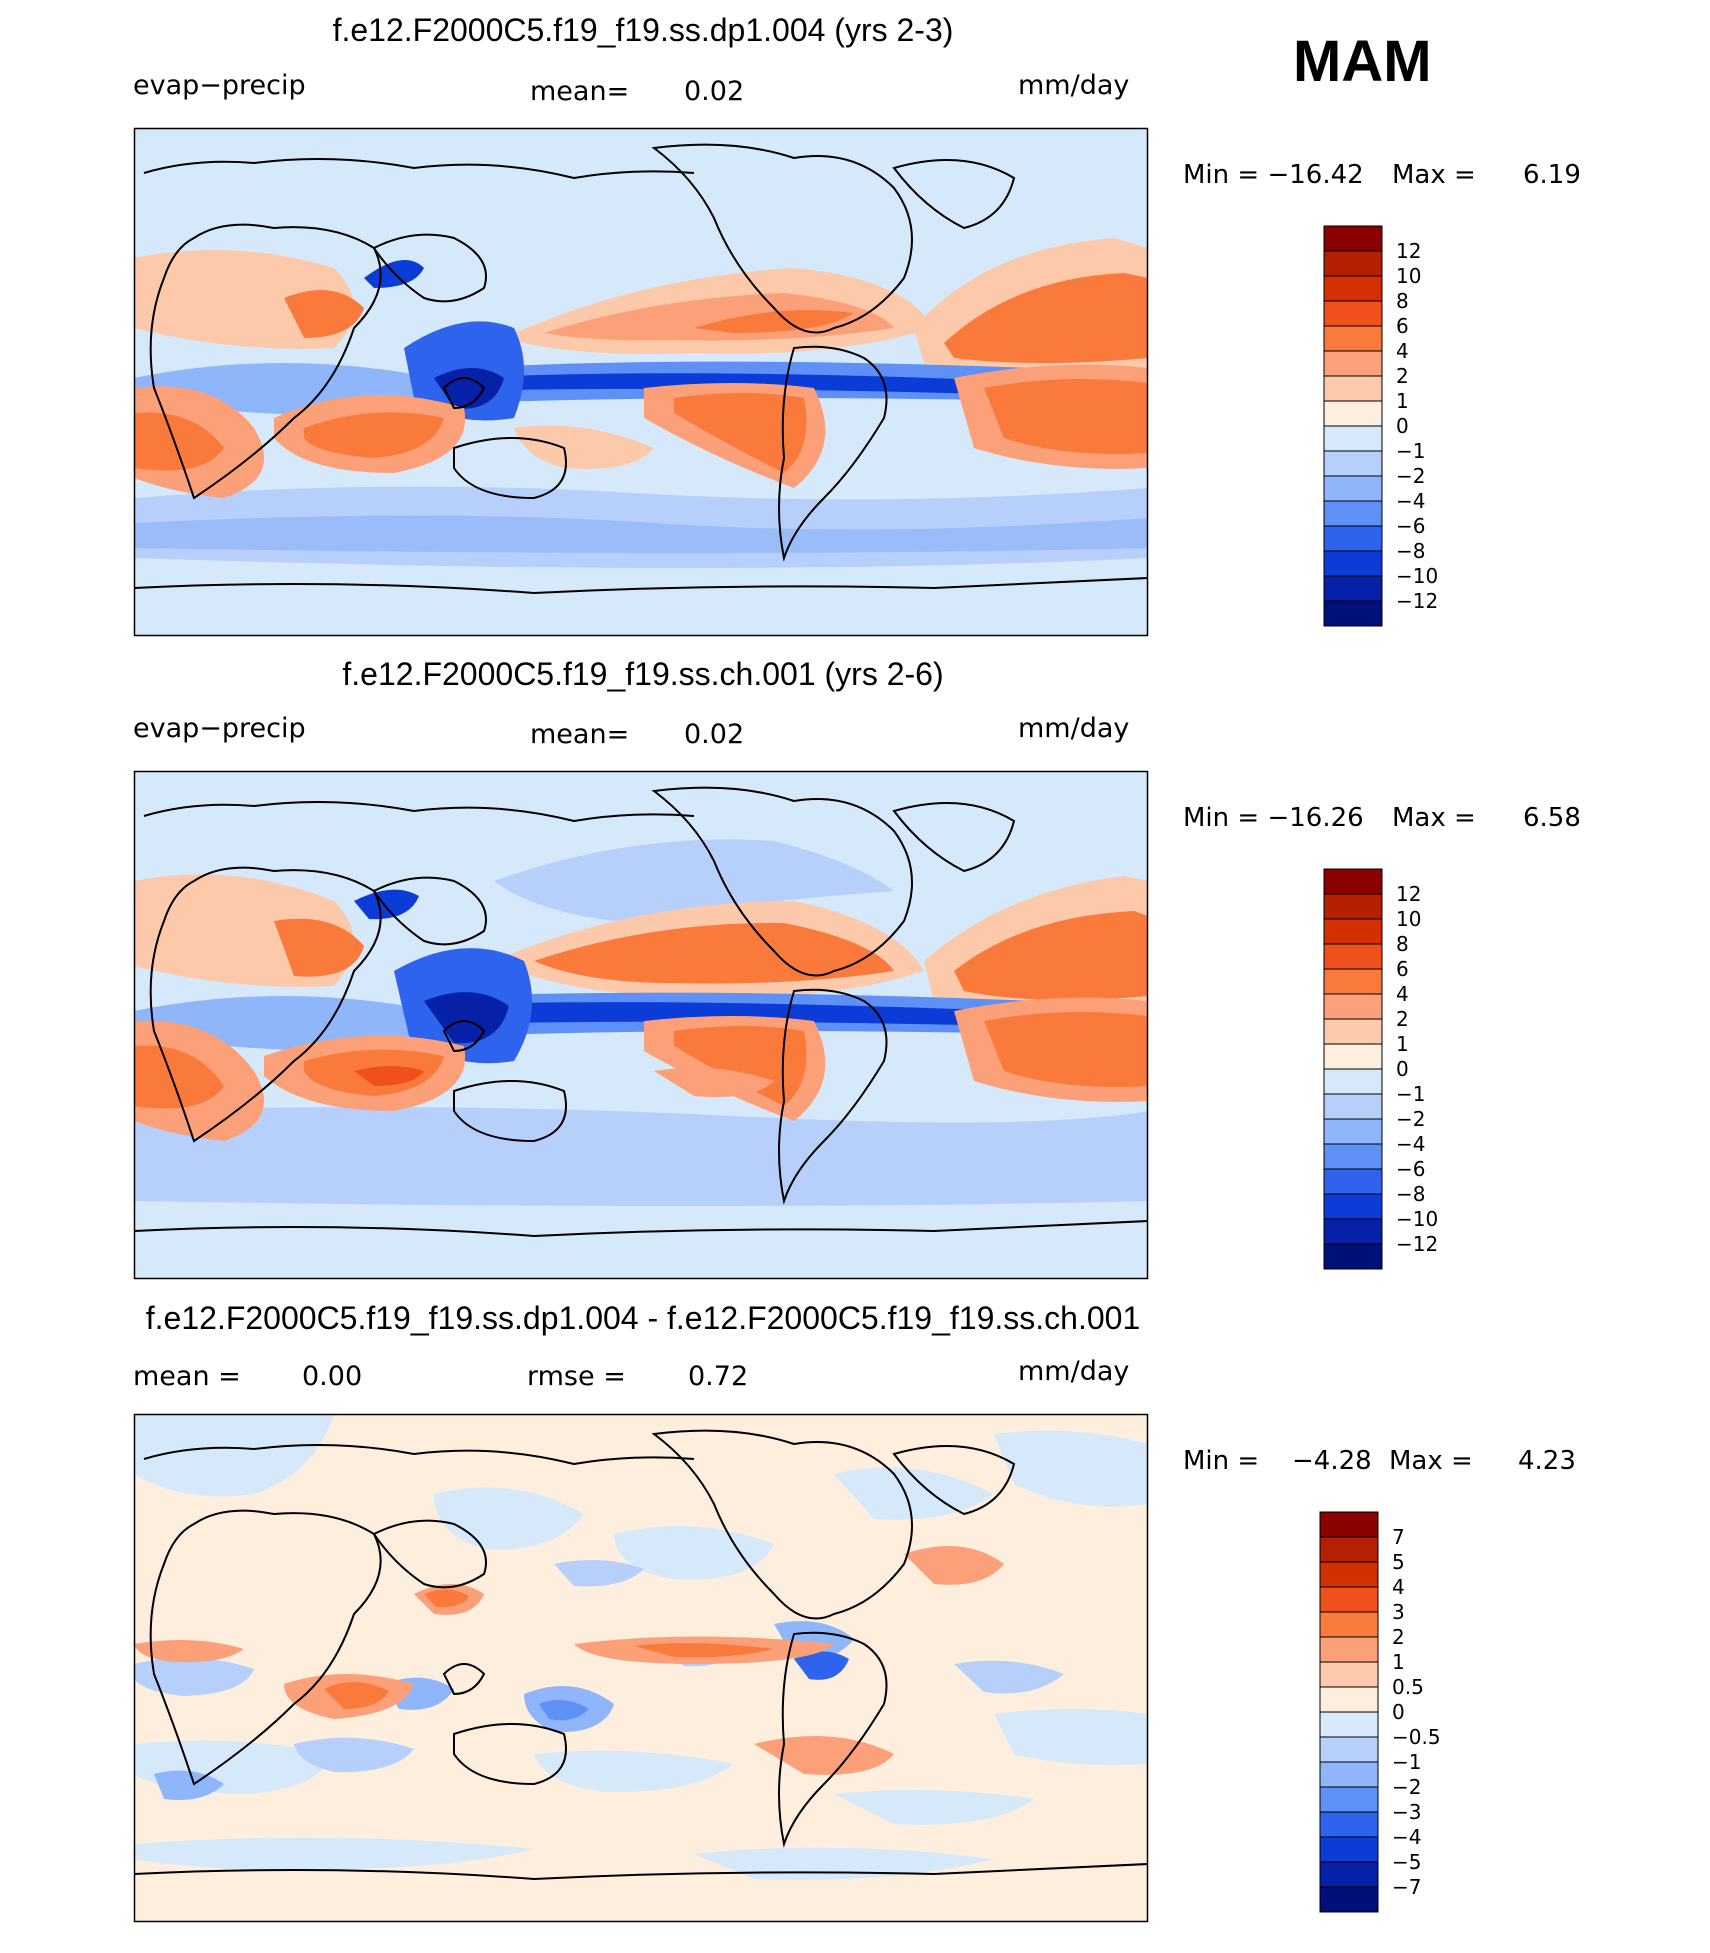 The width and height of the screenshot is (1710, 1953). I want to click on panel-2-mean-value: 0.02, so click(714, 734).